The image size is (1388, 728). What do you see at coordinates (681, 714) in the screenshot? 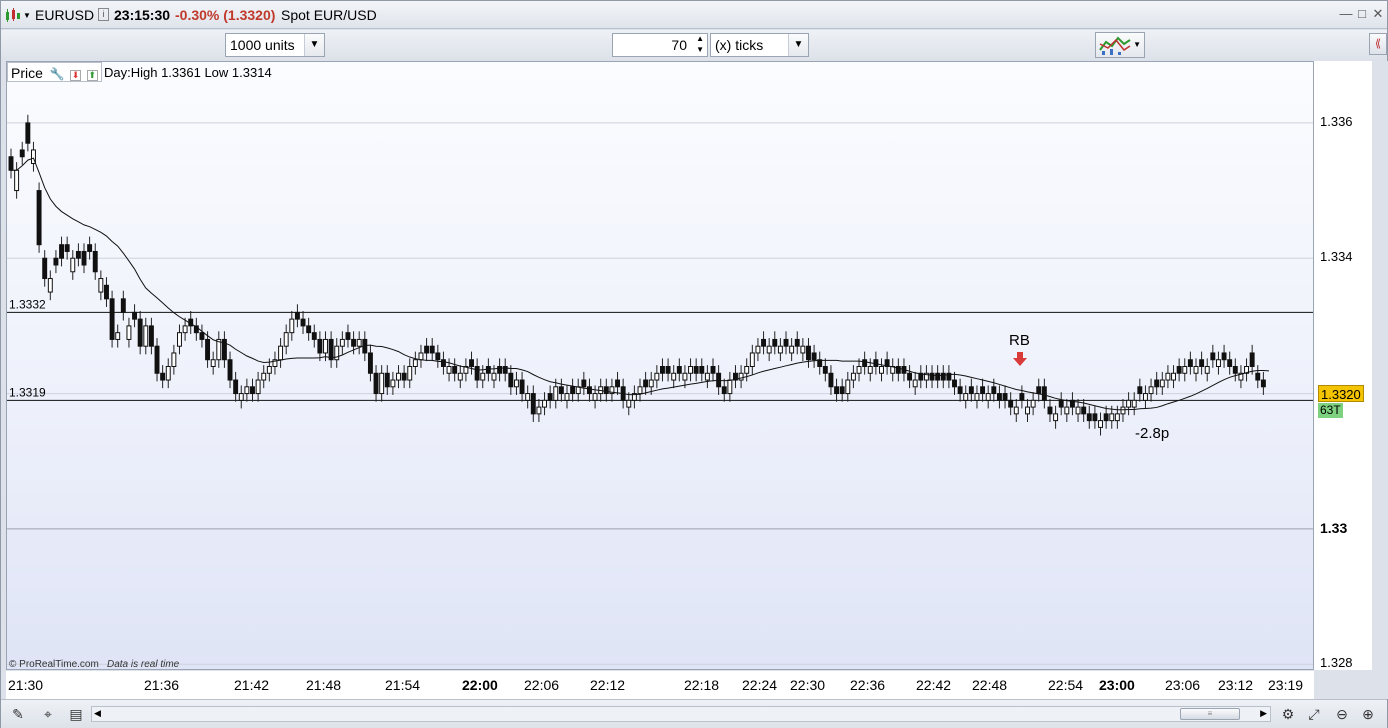
I see `horizontal-scrollbar: ◀ ≡ ▶` at bounding box center [681, 714].